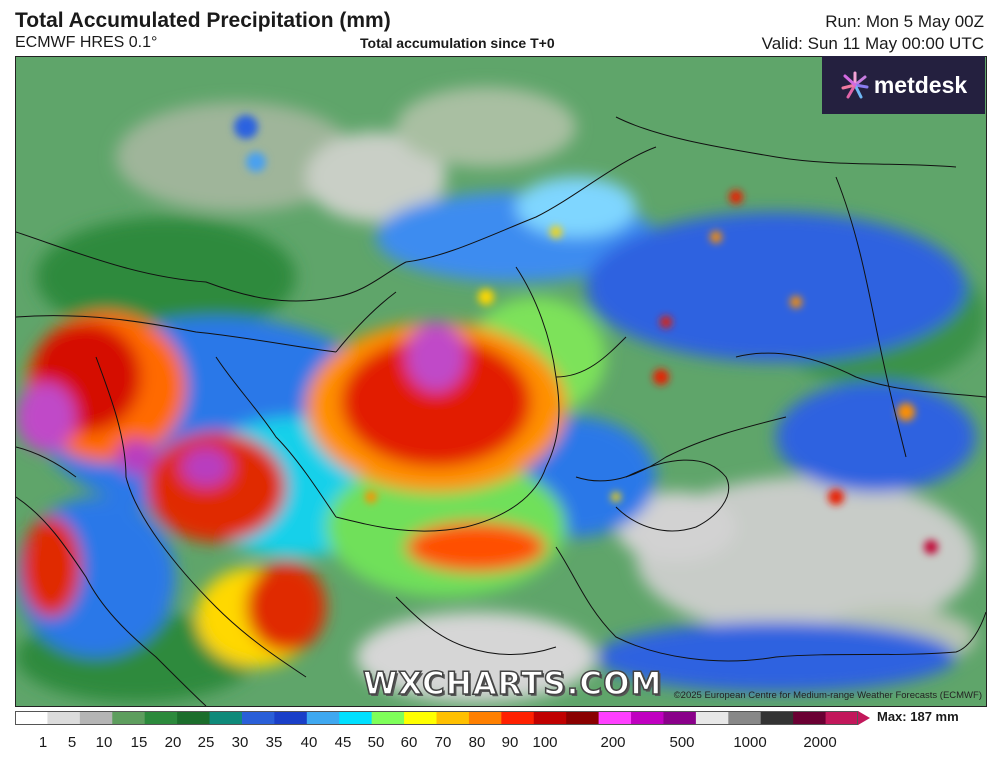  I want to click on scale-tick-label: 30, so click(240, 742).